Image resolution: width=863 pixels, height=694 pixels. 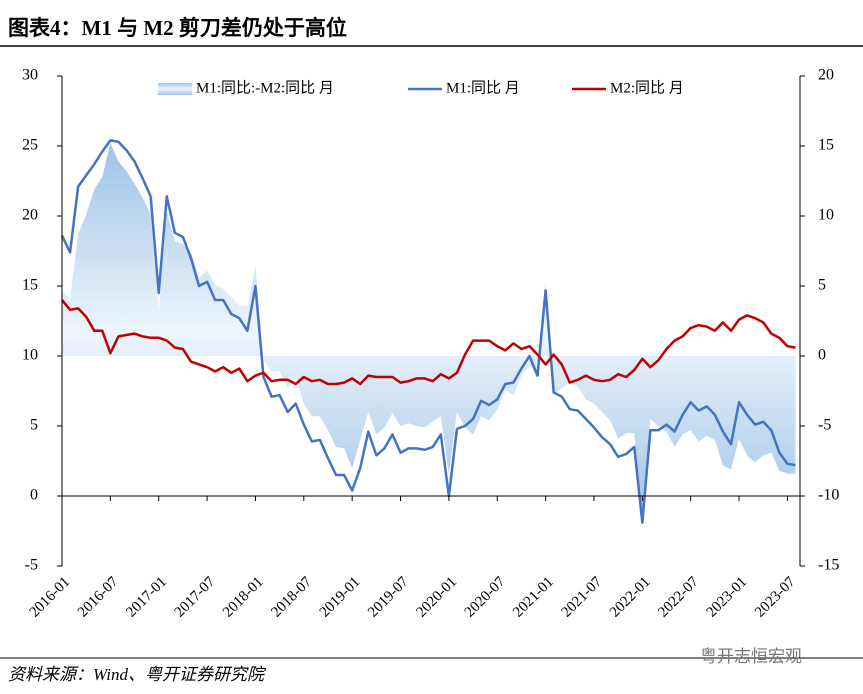 I want to click on y-tick-label: -5, so click(x=31, y=565).